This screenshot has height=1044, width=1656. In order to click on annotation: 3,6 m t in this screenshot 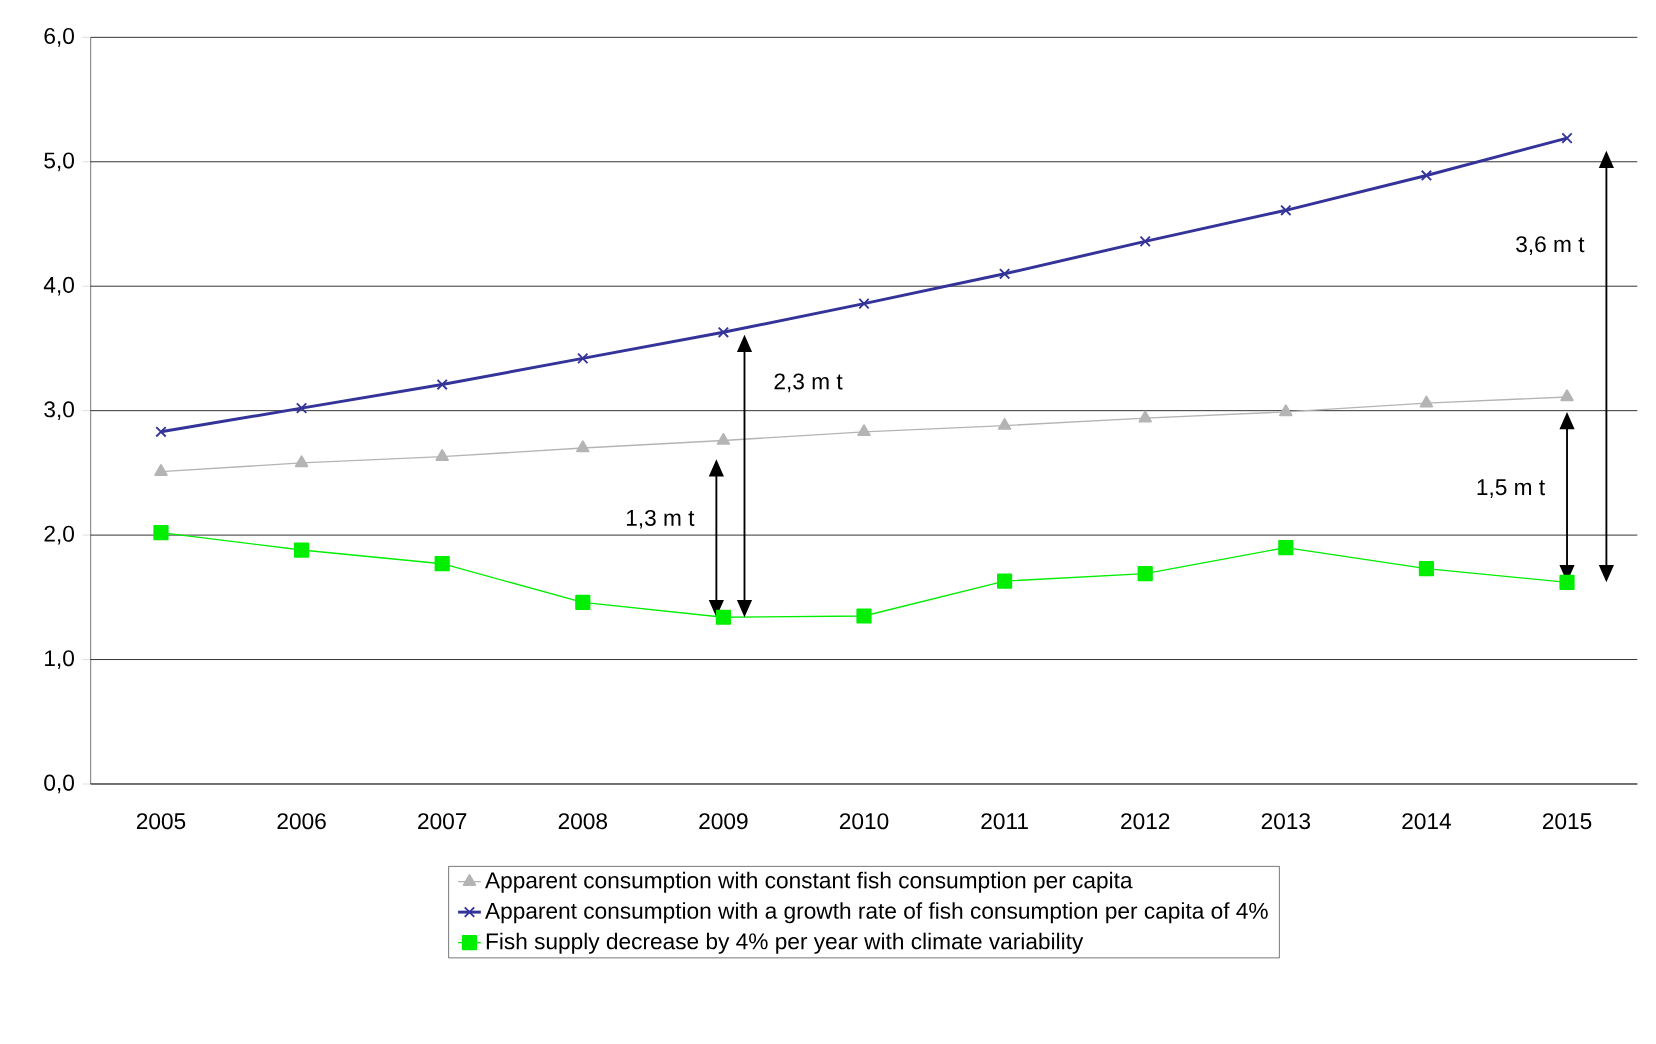, I will do `click(1550, 245)`.